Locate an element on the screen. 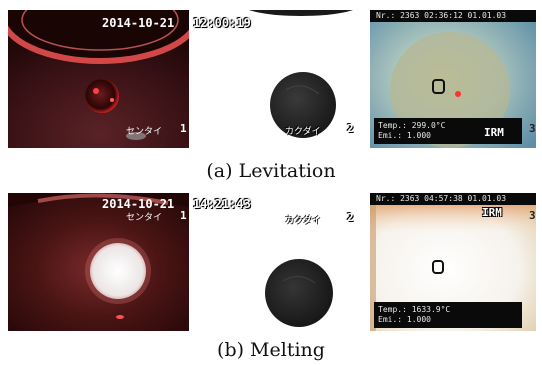 The image size is (542, 365). melting-camera-1-panel: 2014-10-21 センタイ 1 is located at coordinates (98, 262).